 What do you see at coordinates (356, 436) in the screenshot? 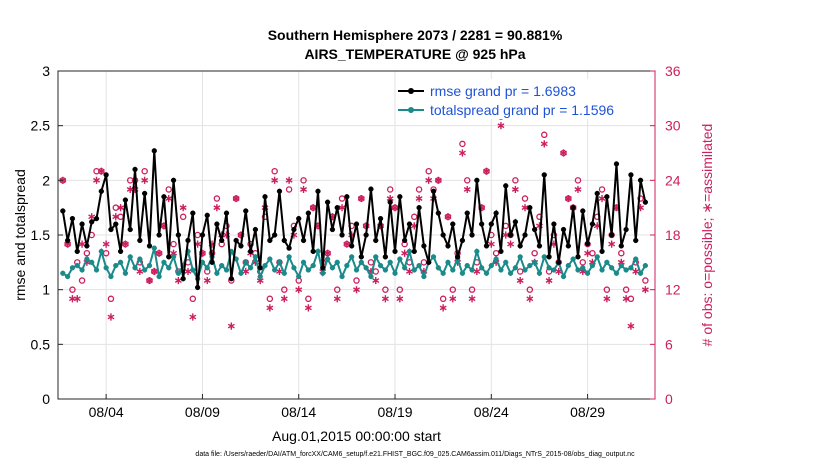
I see `x-axis-label: Aug.01,2015 00:00:00 start` at bounding box center [356, 436].